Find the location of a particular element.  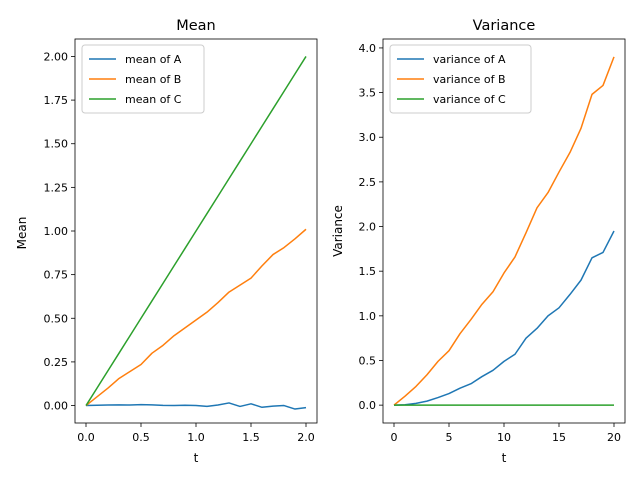

variance-chart-legend-label: variance of C is located at coordinates (469, 99).